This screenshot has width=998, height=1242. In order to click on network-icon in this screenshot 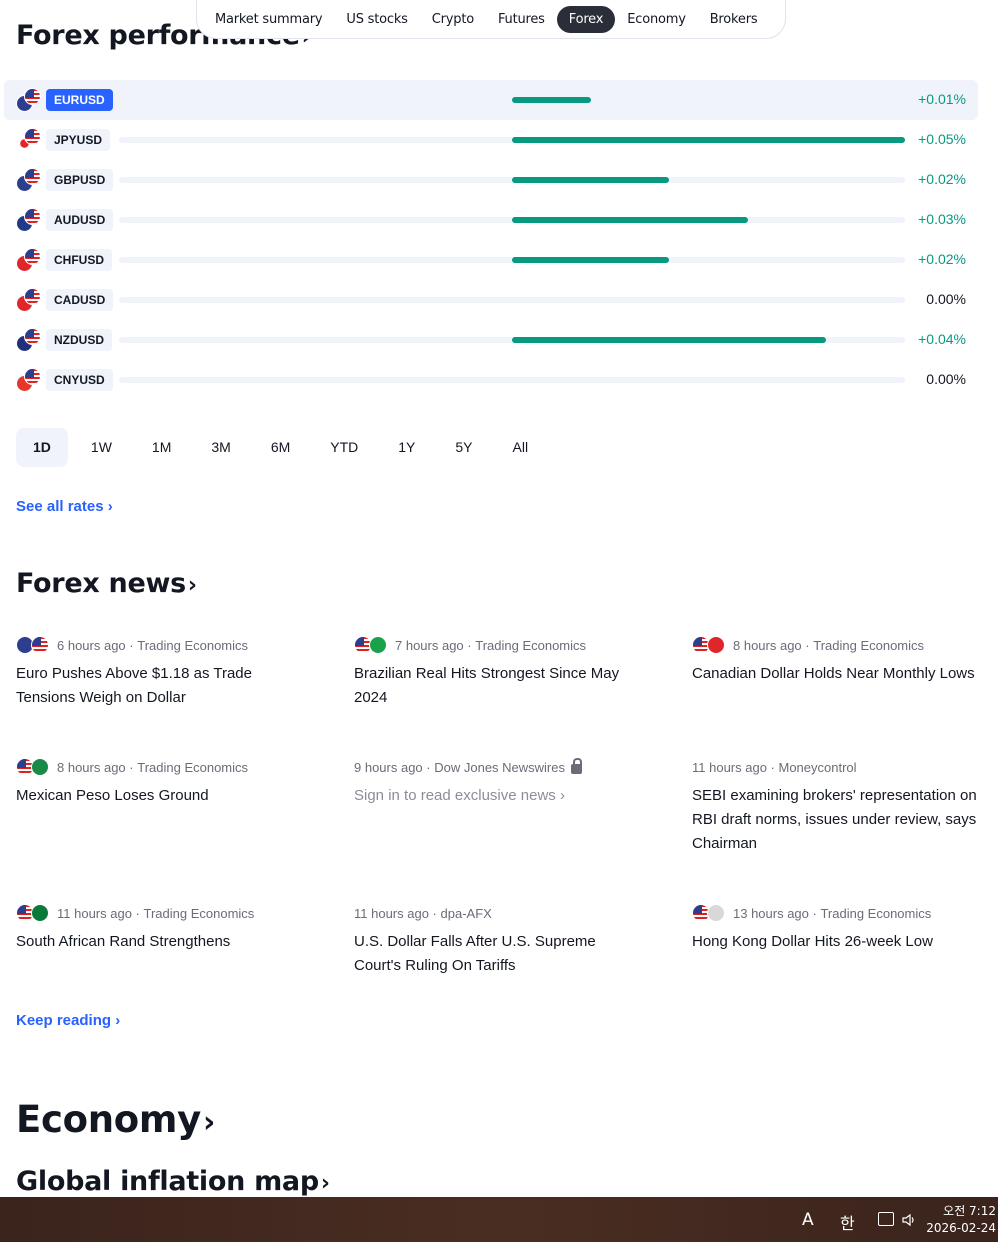, I will do `click(886, 1219)`.